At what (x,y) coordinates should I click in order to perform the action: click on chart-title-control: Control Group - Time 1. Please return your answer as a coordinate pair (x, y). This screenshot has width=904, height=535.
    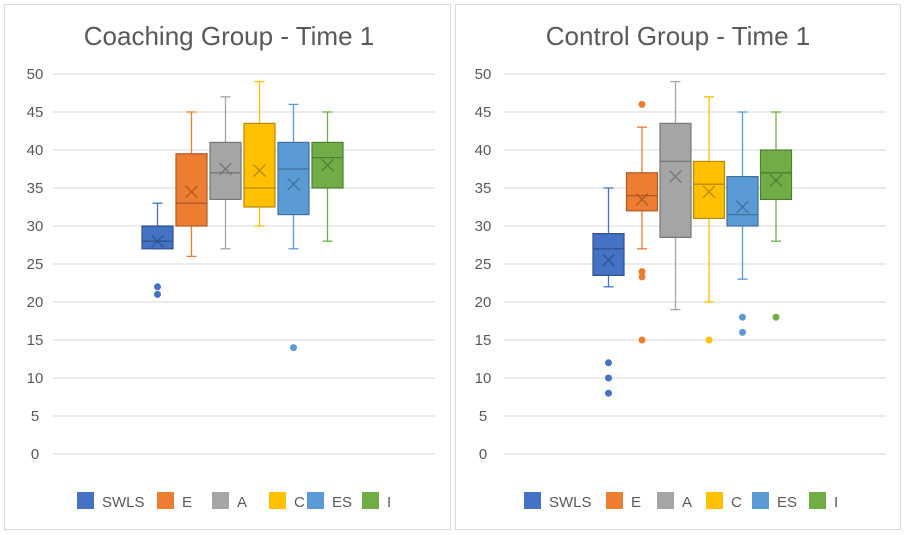
    Looking at the image, I should click on (678, 36).